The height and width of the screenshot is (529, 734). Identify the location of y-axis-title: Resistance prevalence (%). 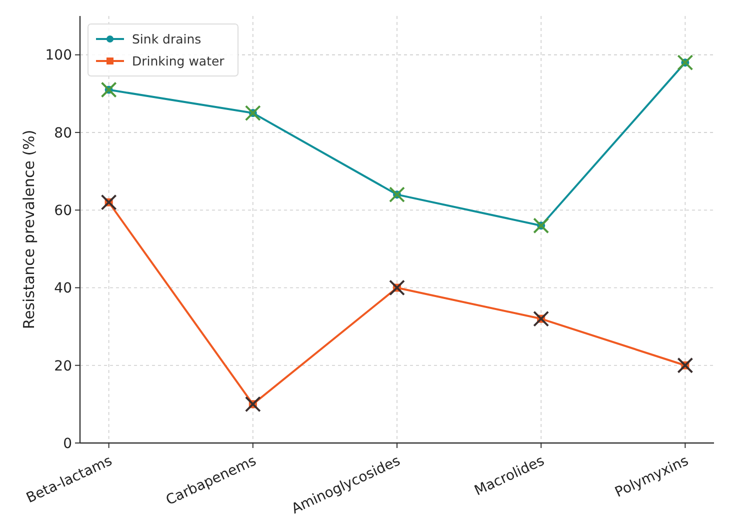
(29, 230).